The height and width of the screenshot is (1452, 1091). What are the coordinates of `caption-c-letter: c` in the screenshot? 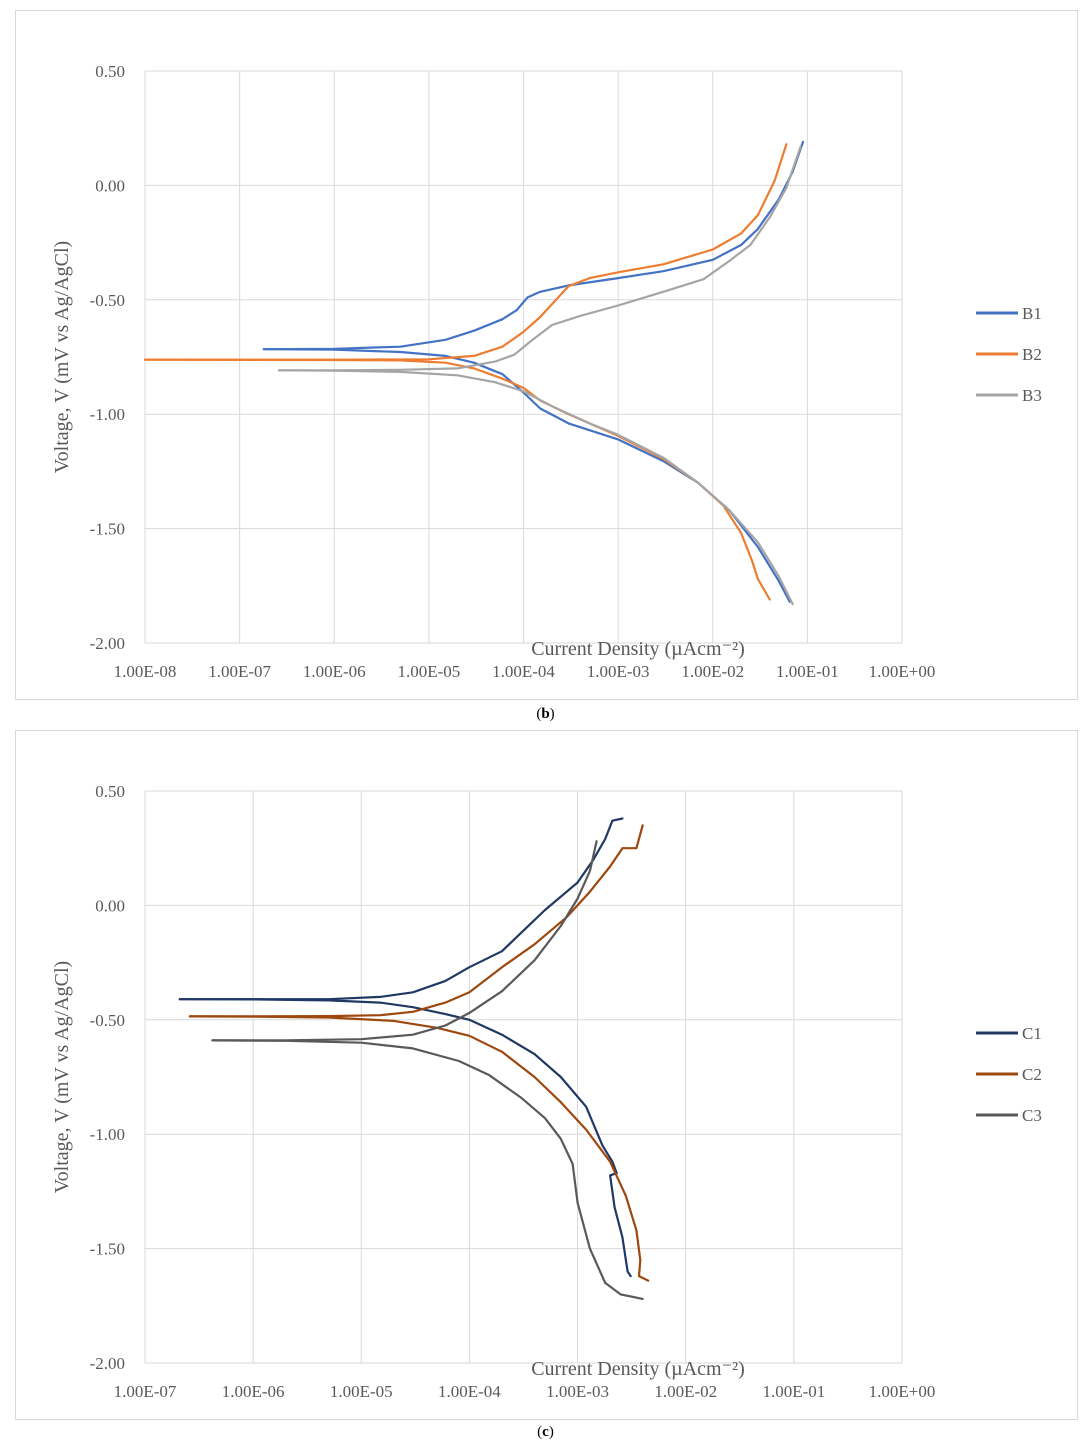 It's located at (545, 1432).